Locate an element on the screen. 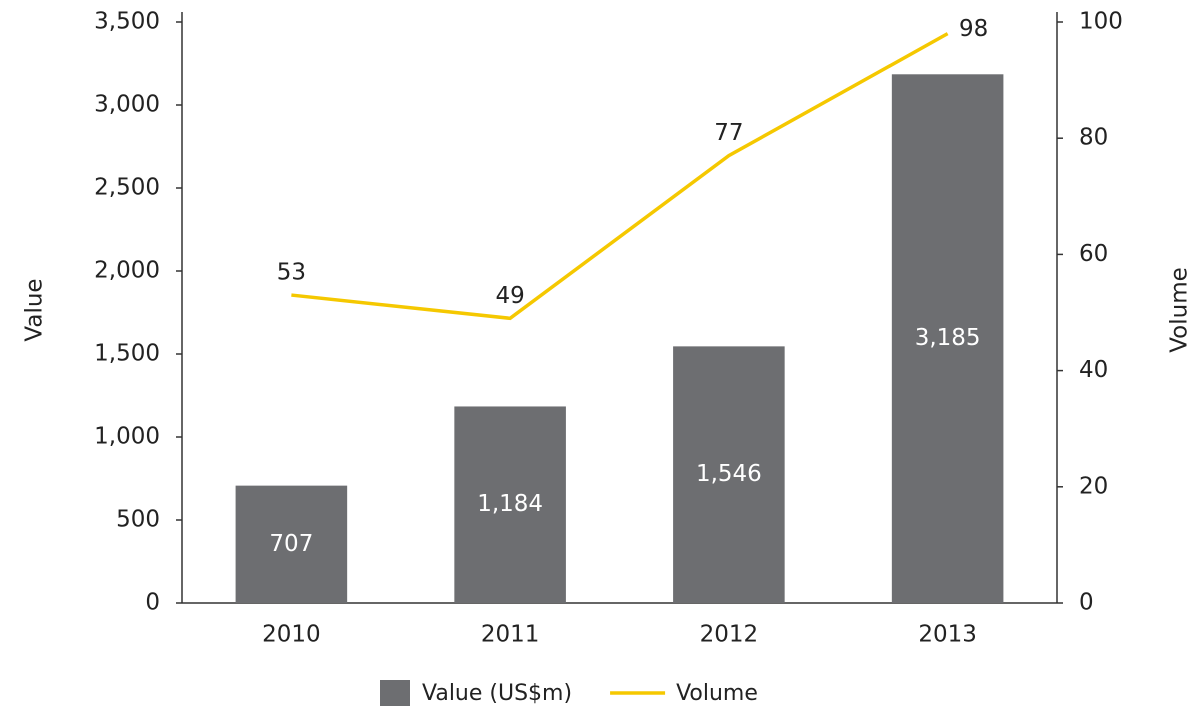 This screenshot has height=713, width=1195. y2-tick-label: 40 is located at coordinates (1093, 370).